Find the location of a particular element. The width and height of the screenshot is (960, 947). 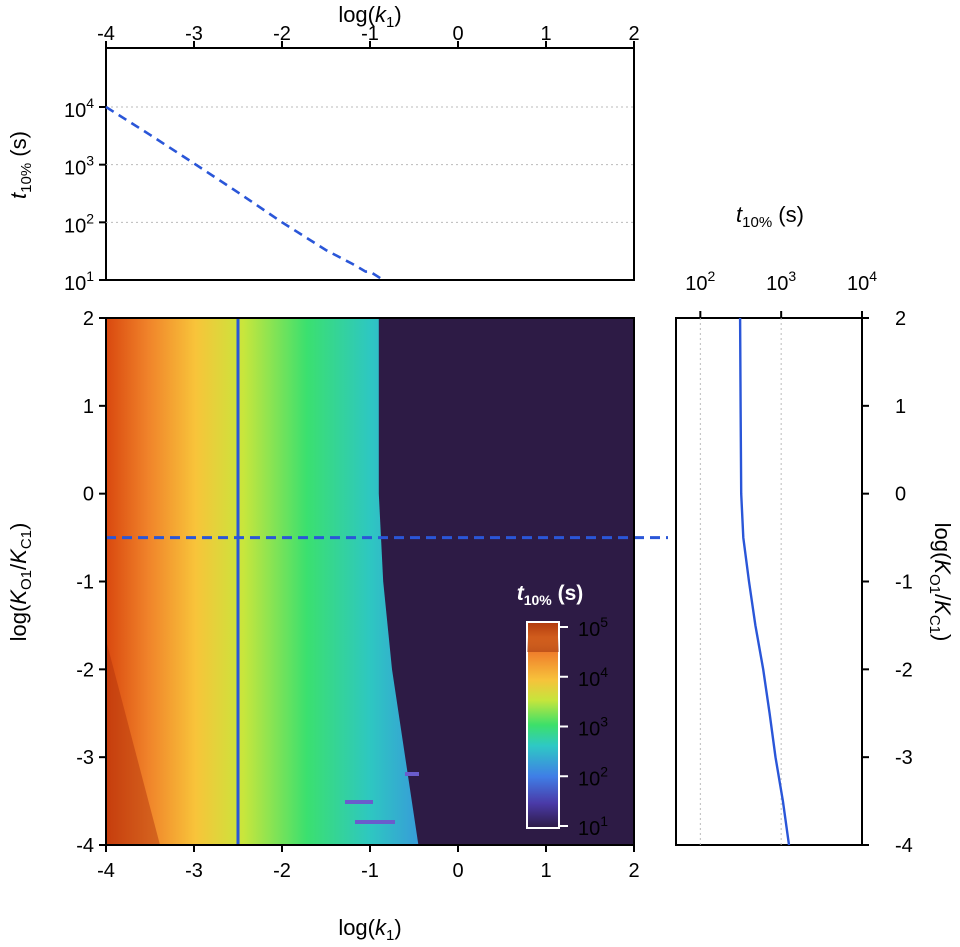

main-y-tick-label: -4 is located at coordinates (85, 846).